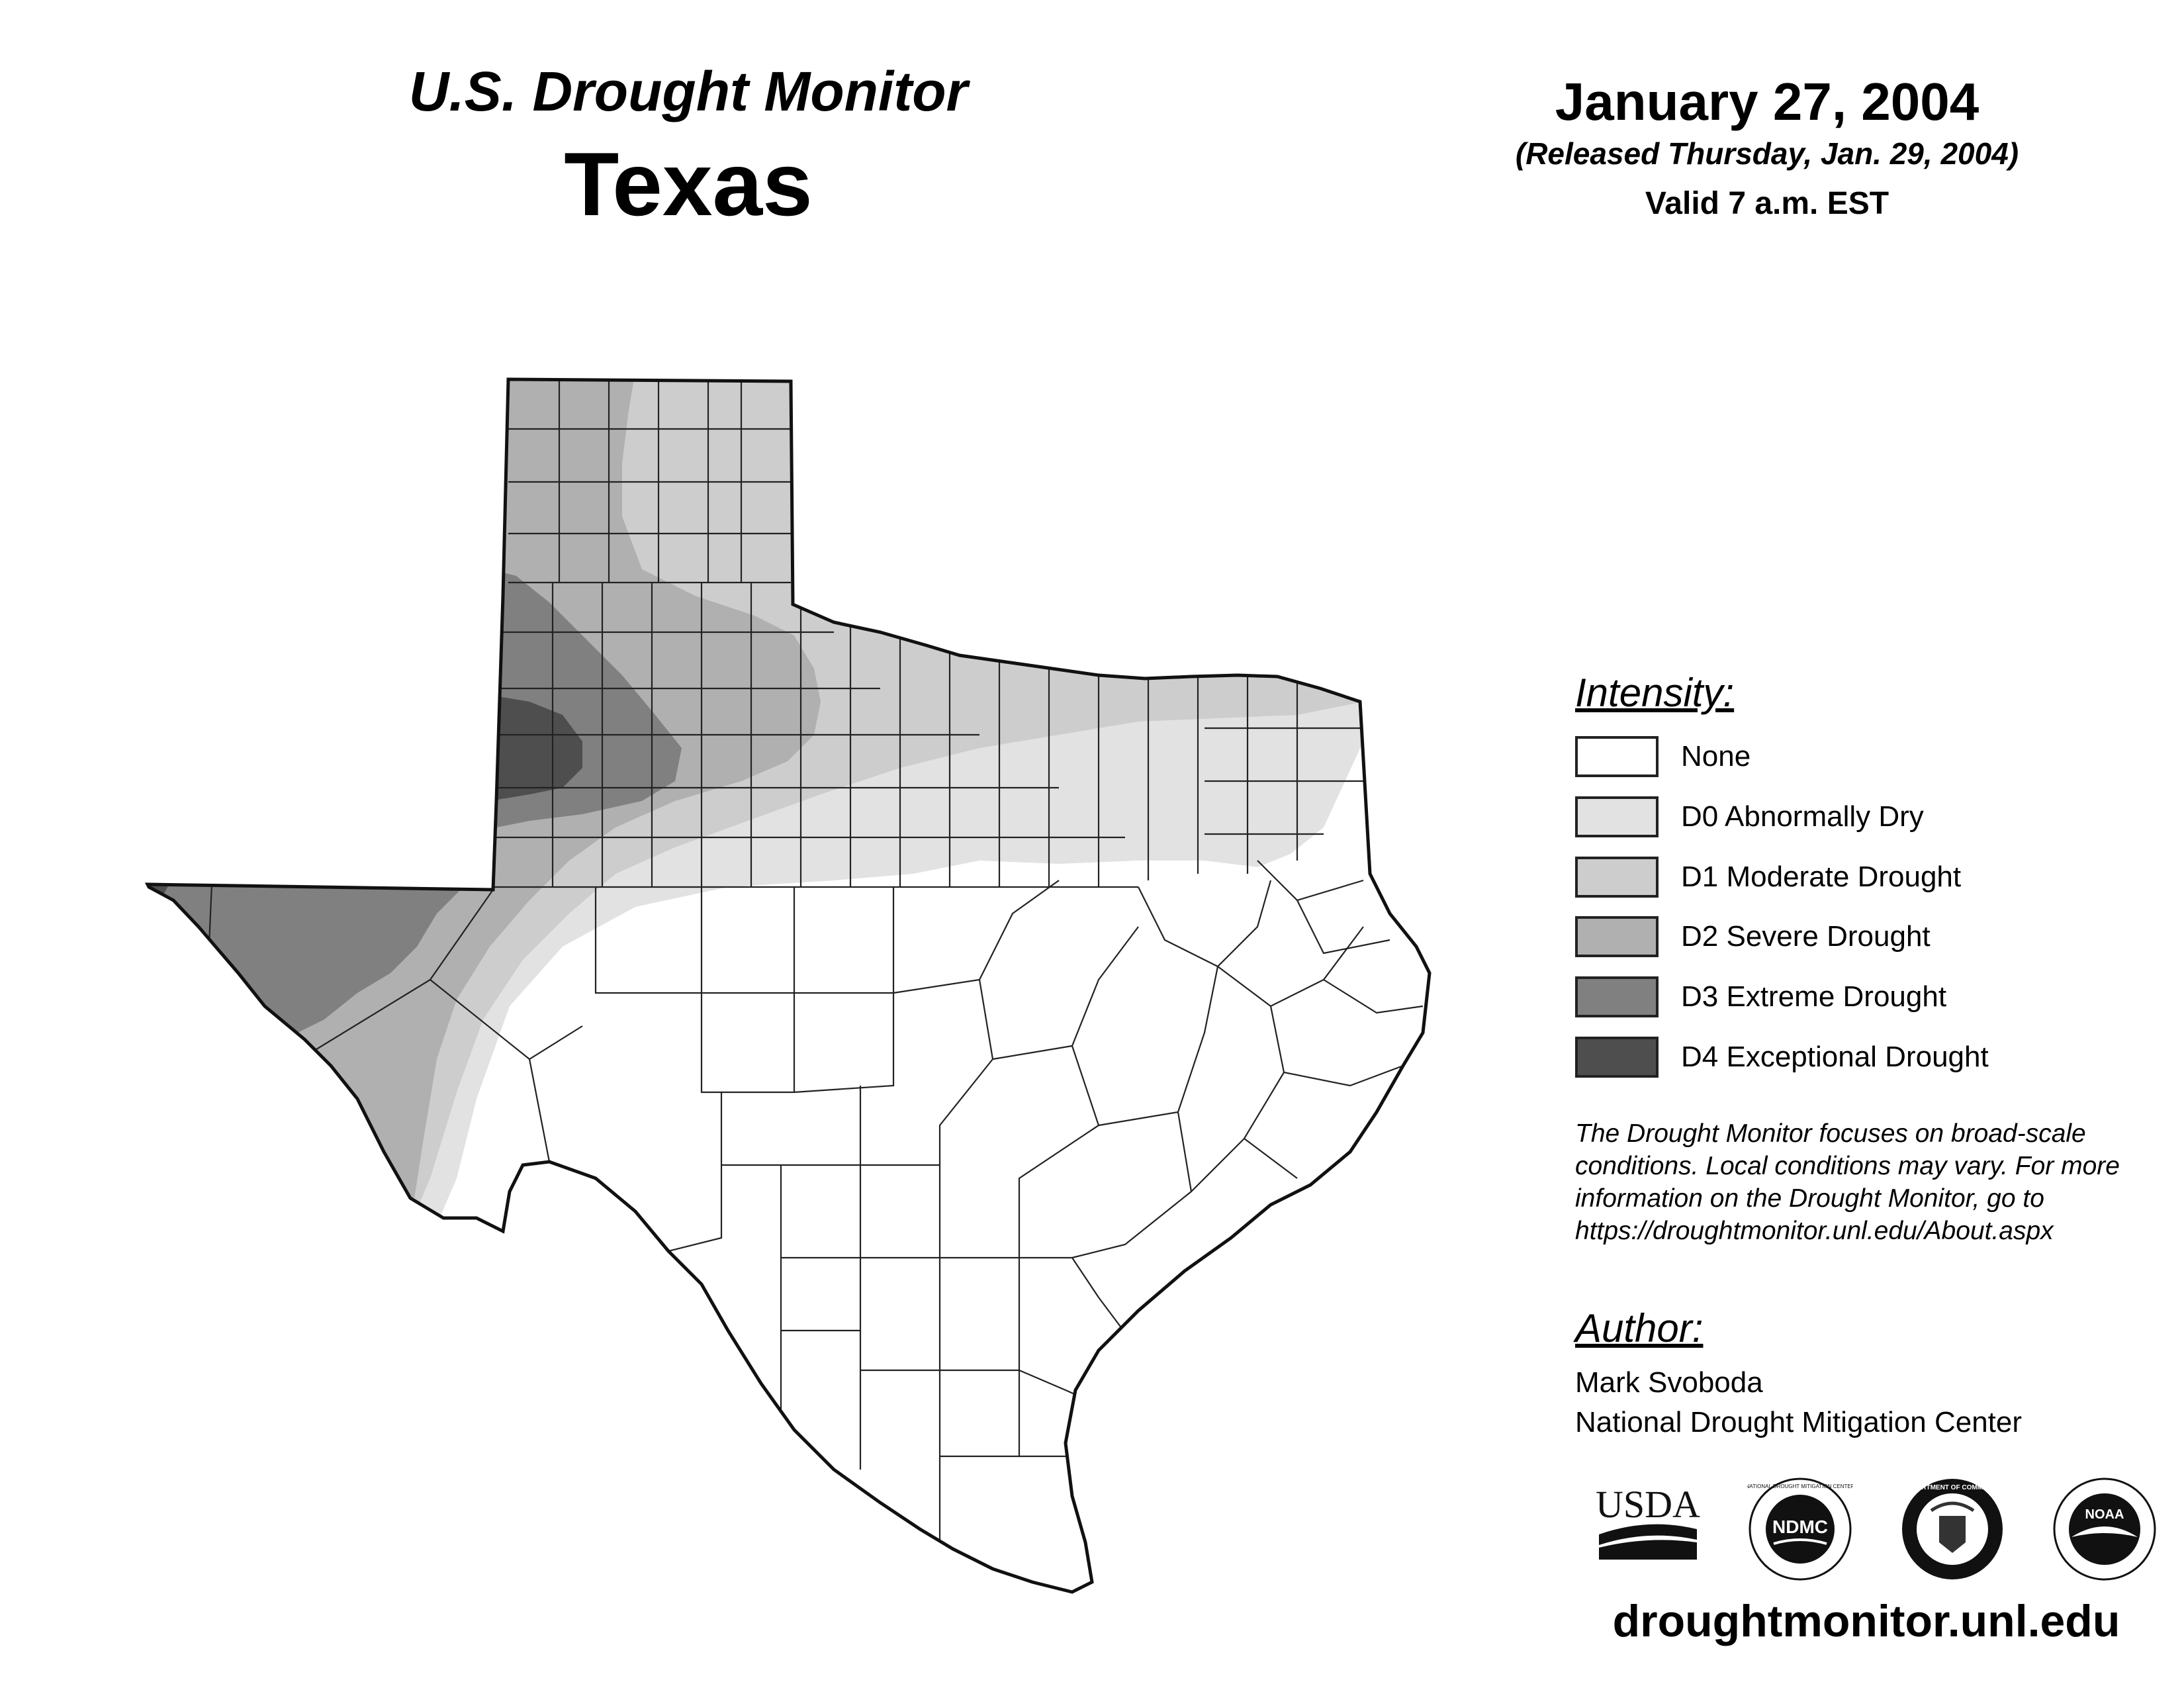 The height and width of the screenshot is (1688, 2184). I want to click on svg-text: DEPARTMENT OF COMMERCE, so click(1952, 1487).